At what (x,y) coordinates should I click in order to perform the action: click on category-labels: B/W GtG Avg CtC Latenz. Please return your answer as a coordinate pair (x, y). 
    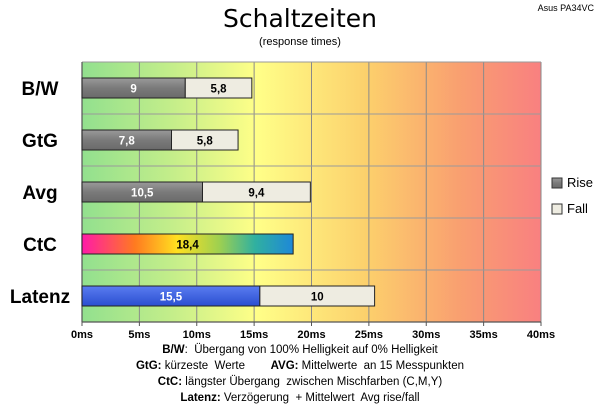
    Looking at the image, I should click on (40, 193).